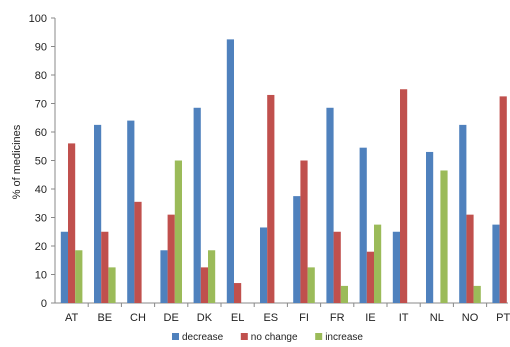 Image resolution: width=510 pixels, height=347 pixels. Describe the element at coordinates (41, 105) in the screenshot. I see `y-tick-label: 70` at that location.